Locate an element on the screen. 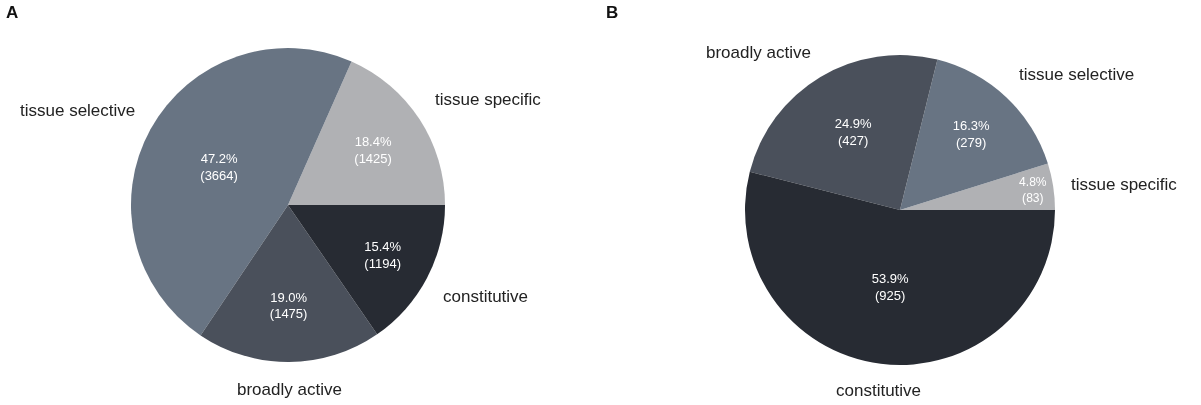 The width and height of the screenshot is (1201, 405). data-label: 18.4% (1425) is located at coordinates (373, 149).